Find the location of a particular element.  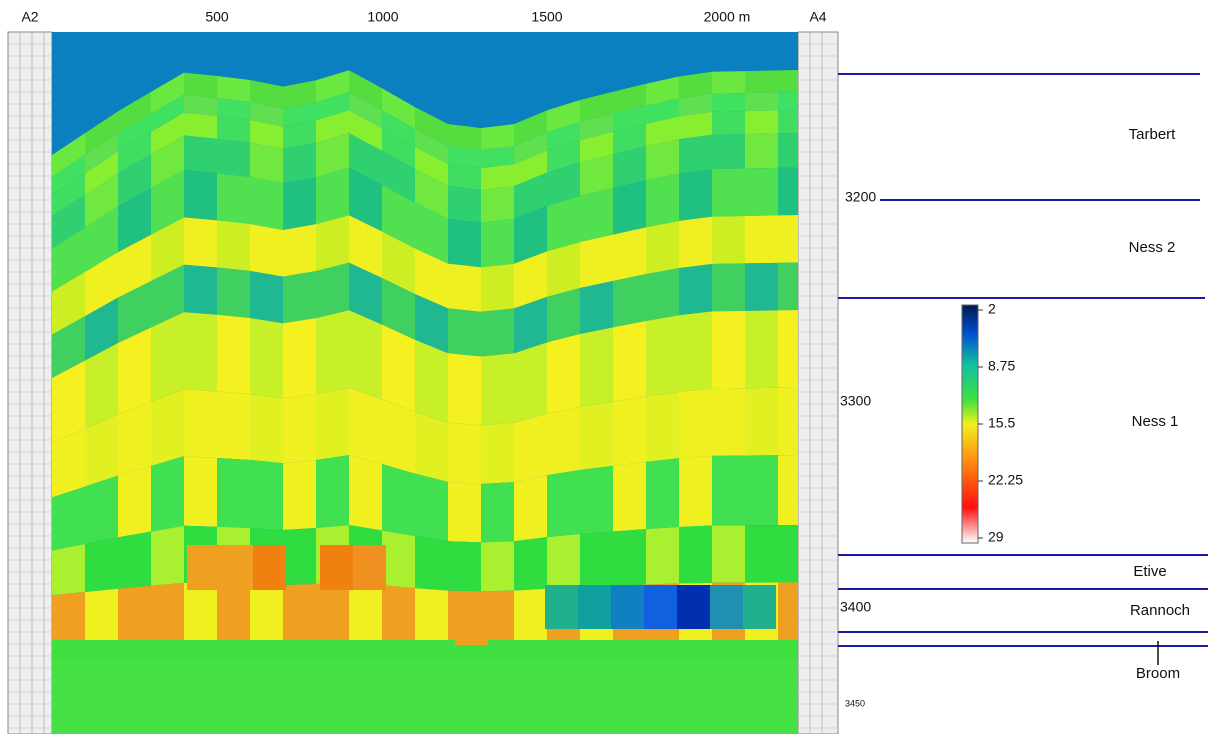

colorbar-ticks: 2 8.75 15.5 22.25 29 is located at coordinates (1000, 423).